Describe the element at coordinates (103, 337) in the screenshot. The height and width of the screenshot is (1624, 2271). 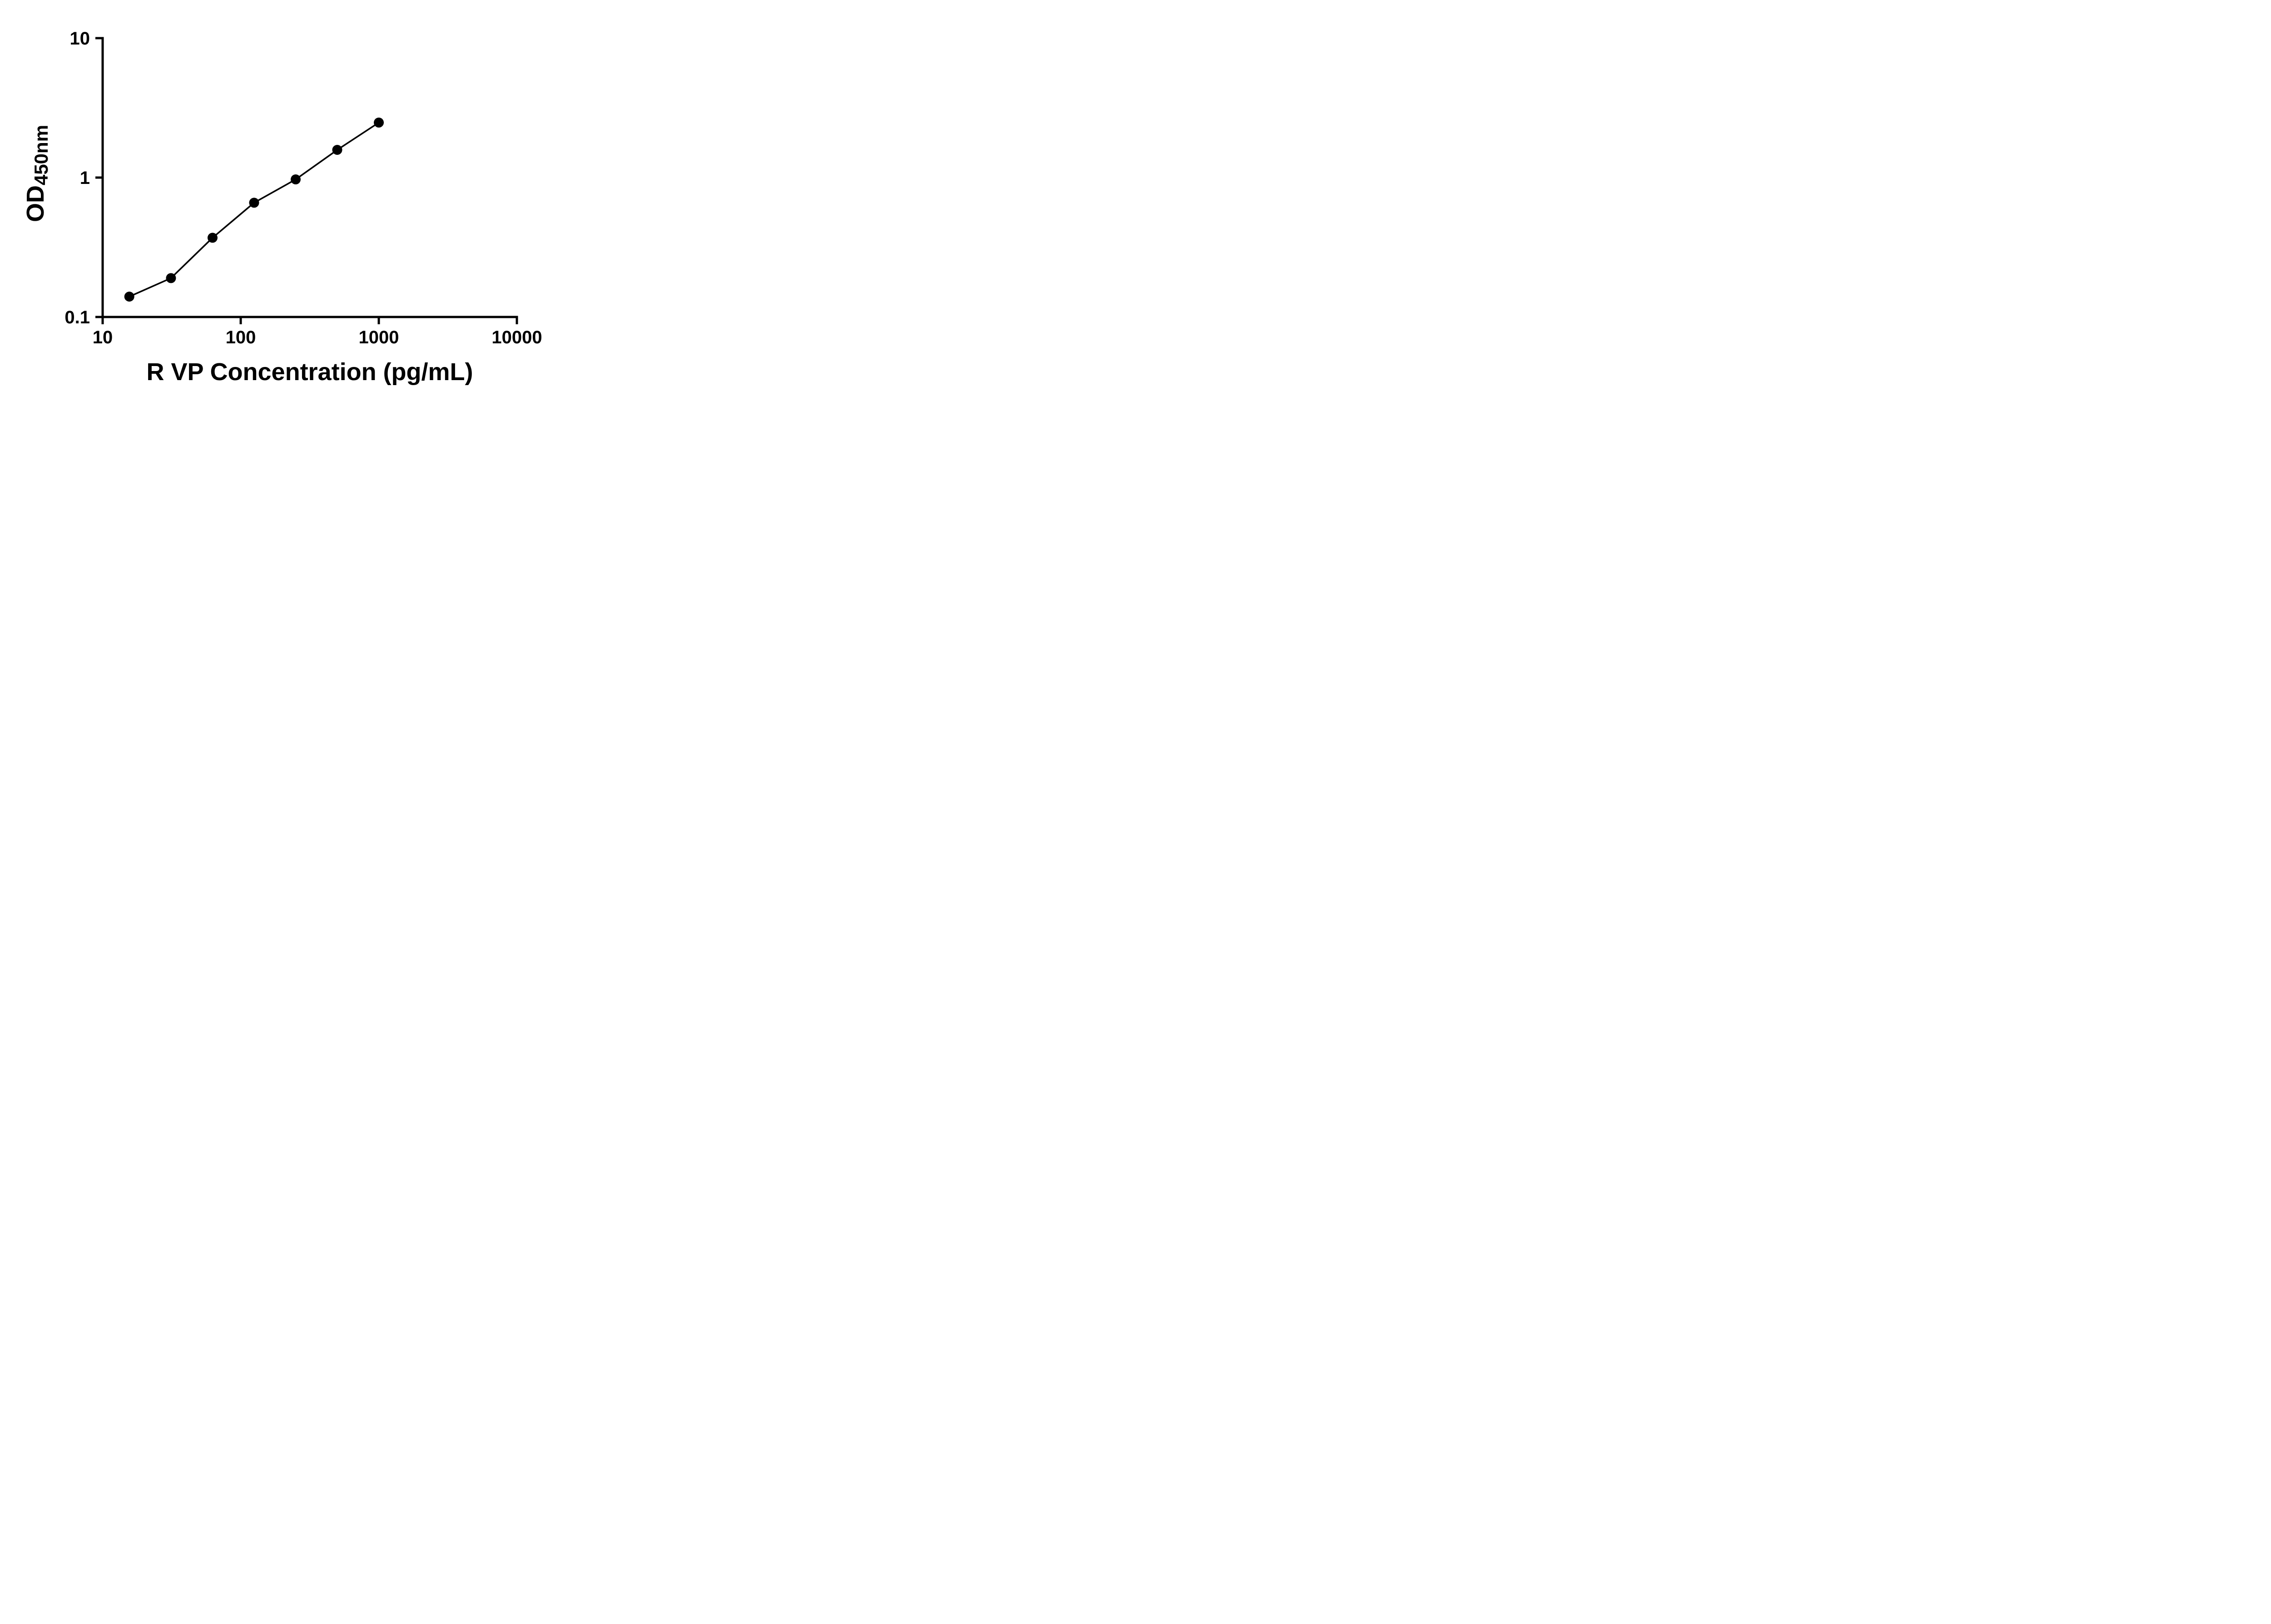
I see `x-tick-label: 10` at that location.